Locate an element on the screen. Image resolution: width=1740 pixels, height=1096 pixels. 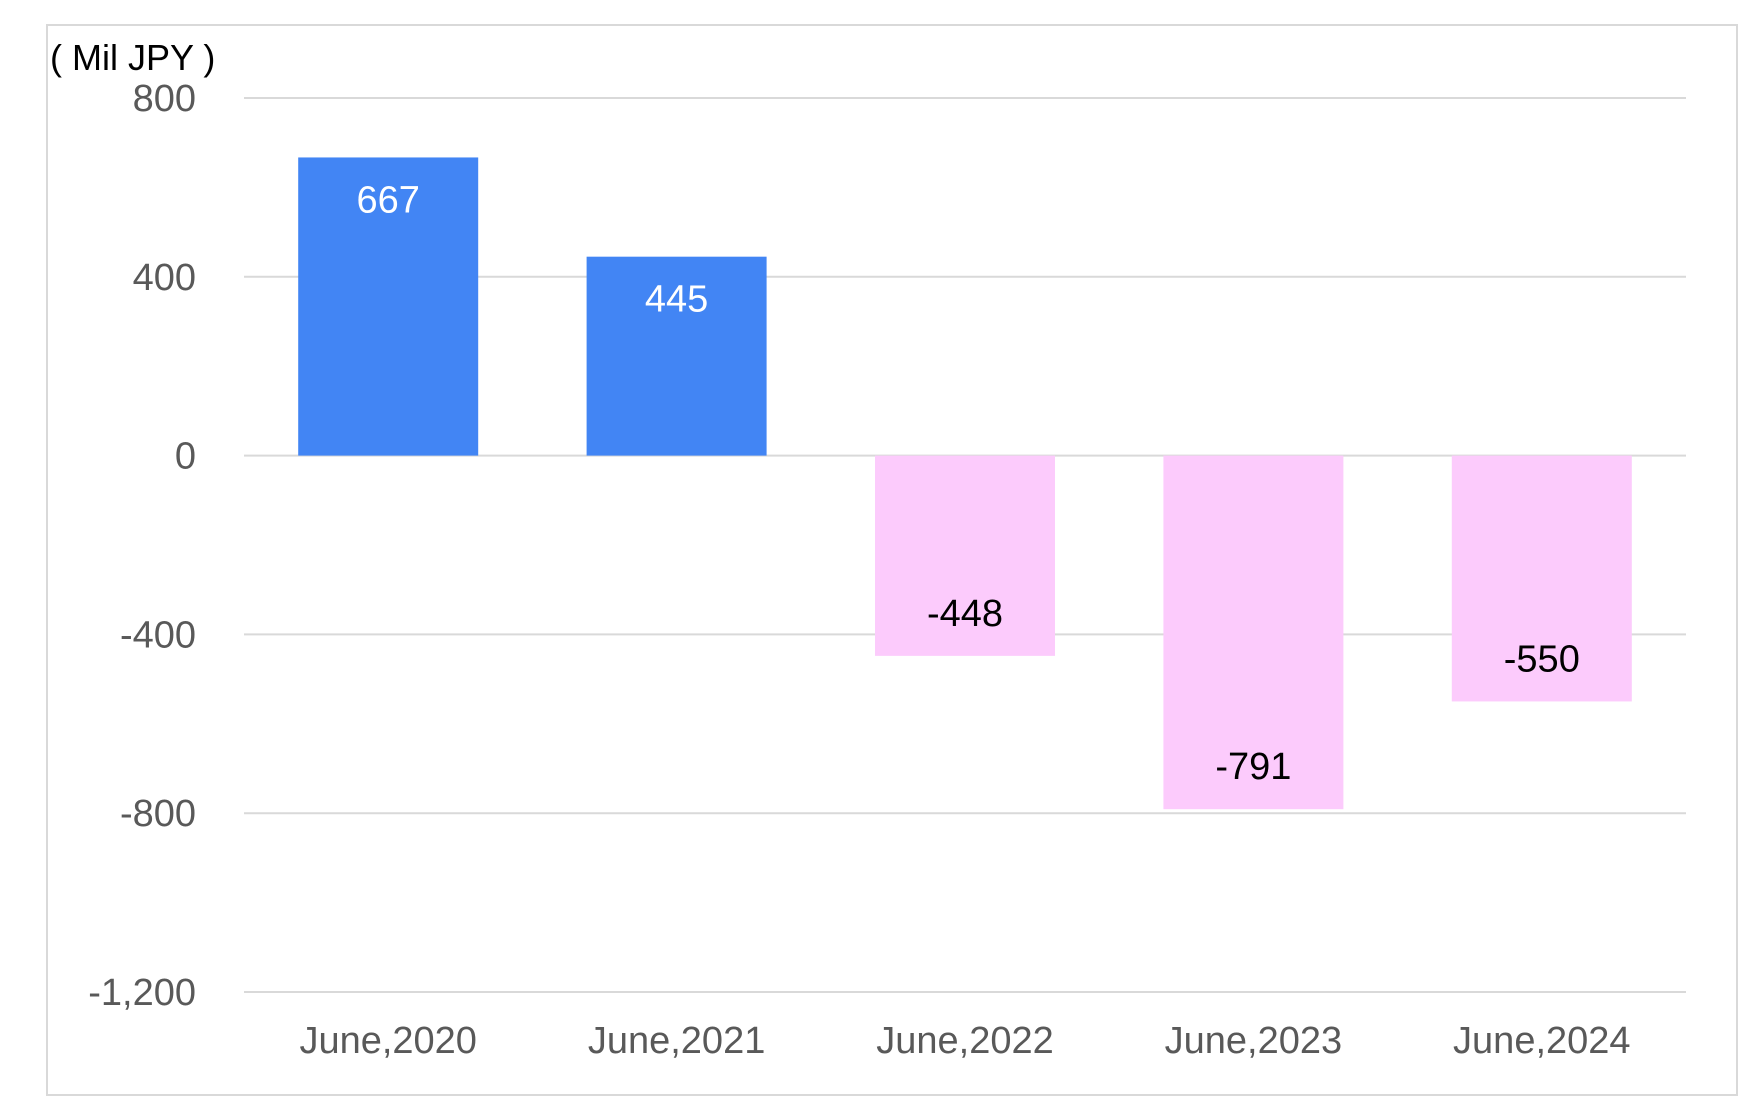
y-tick-label: -800 is located at coordinates (158, 814).